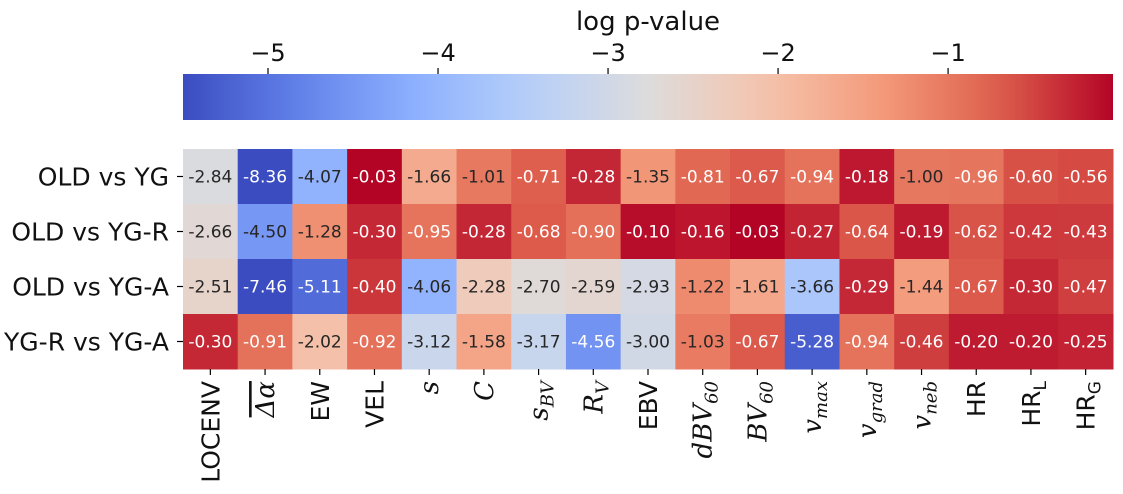  What do you see at coordinates (210, 432) in the screenshot?
I see `column-label-text: LOCENV` at bounding box center [210, 432].